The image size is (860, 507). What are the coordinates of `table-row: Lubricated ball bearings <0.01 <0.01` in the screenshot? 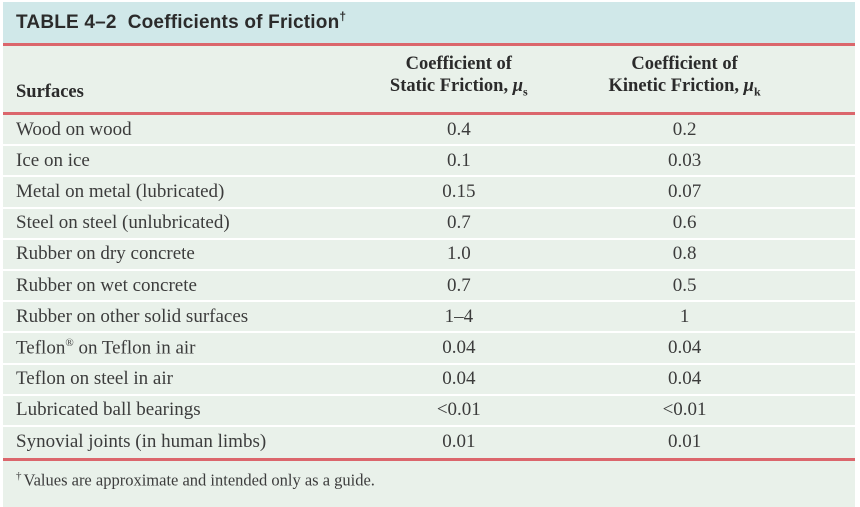 It's located at (429, 411).